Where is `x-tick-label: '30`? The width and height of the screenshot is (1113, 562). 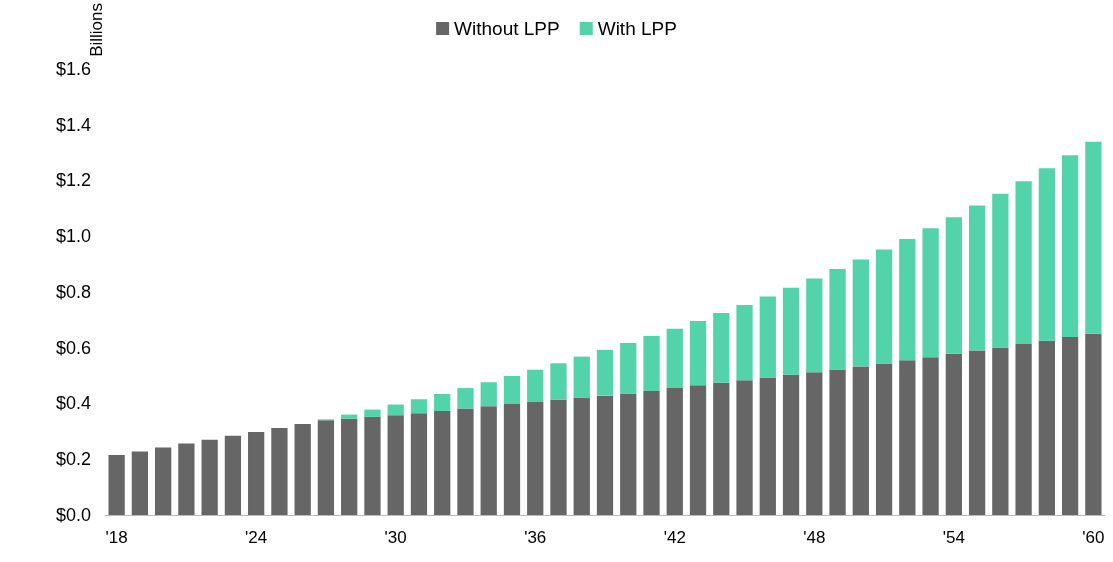 x-tick-label: '30 is located at coordinates (395, 537).